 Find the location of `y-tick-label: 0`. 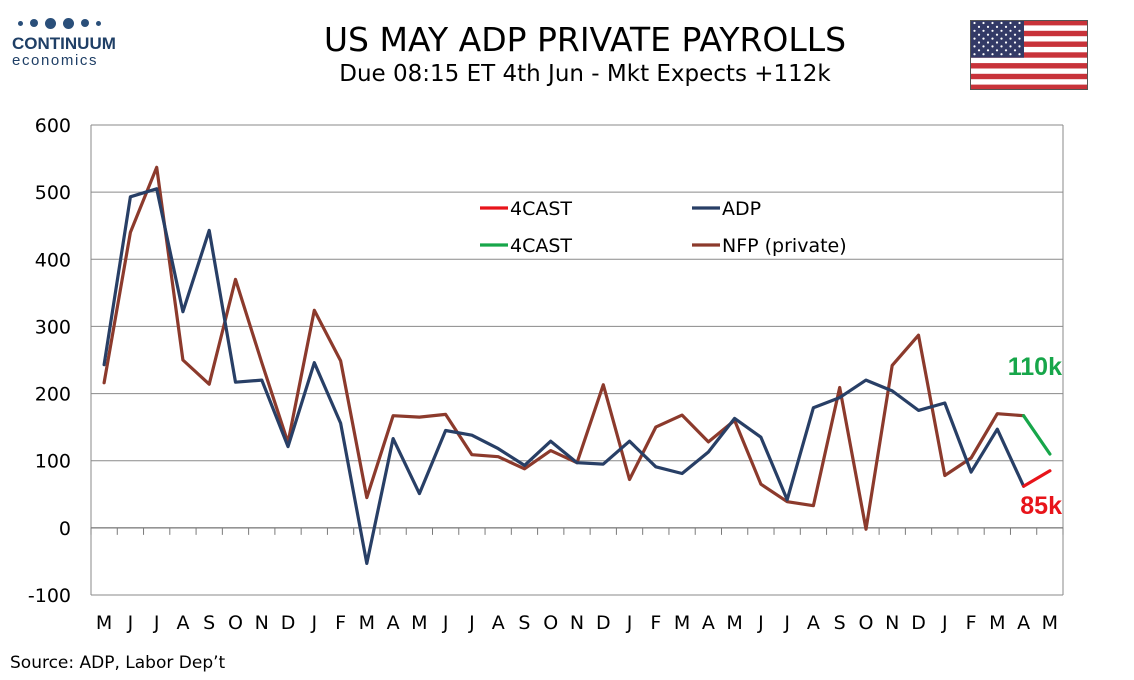

y-tick-label: 0 is located at coordinates (65, 529).